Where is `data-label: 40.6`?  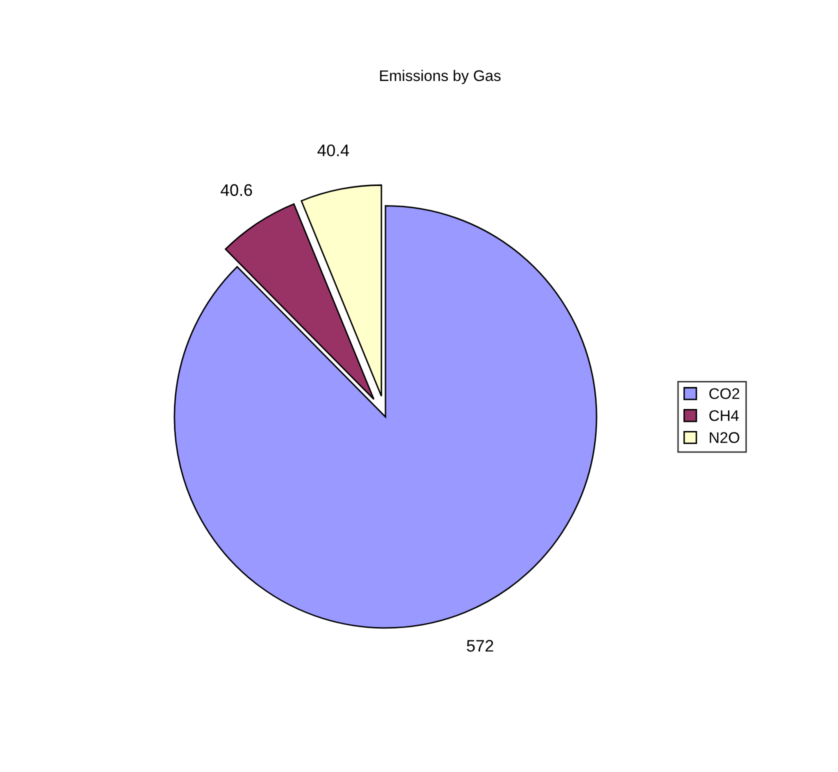 data-label: 40.6 is located at coordinates (236, 190).